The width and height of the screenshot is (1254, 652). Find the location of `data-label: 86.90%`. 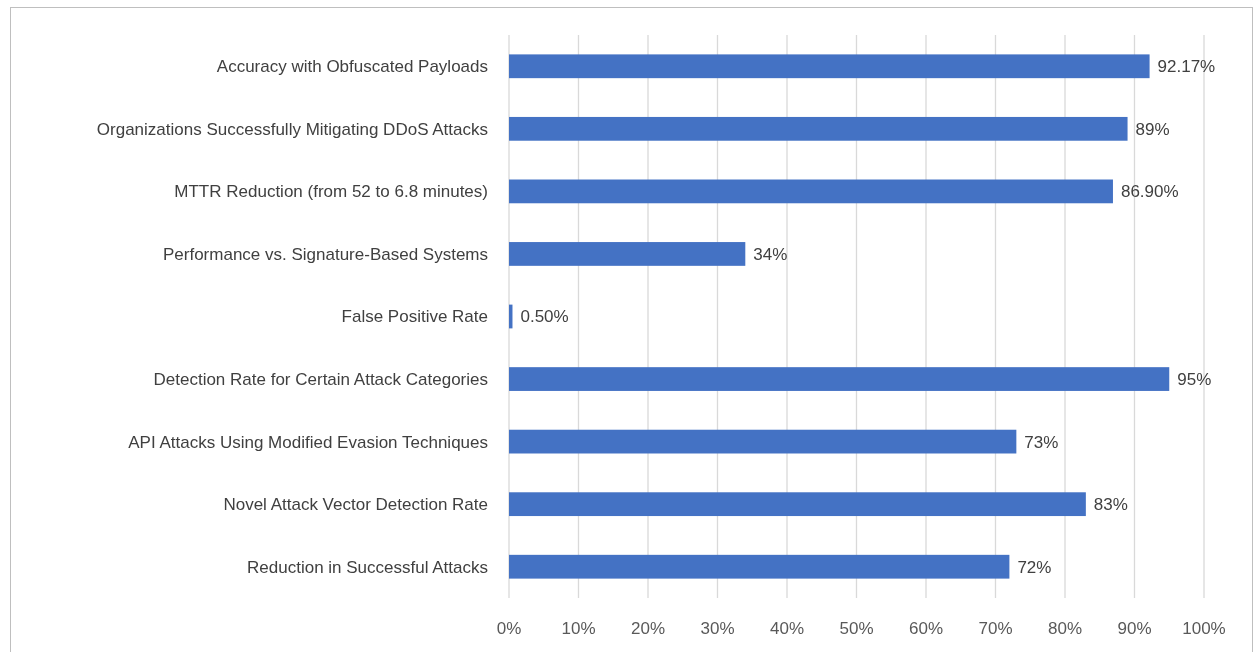

data-label: 86.90% is located at coordinates (1149, 192).